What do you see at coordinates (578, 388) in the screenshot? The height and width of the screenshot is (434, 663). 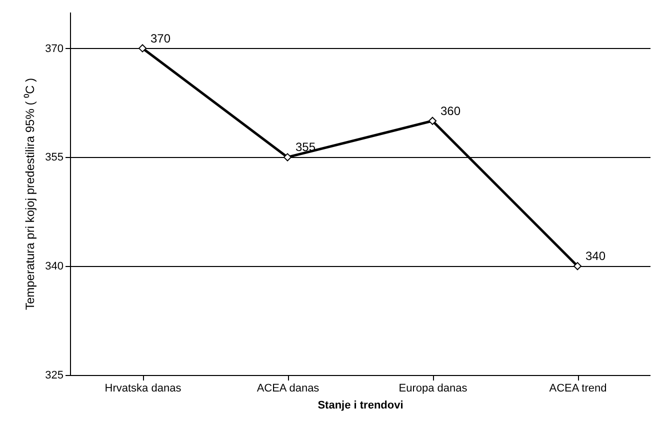 I see `x-tick-label: ACEA trend` at bounding box center [578, 388].